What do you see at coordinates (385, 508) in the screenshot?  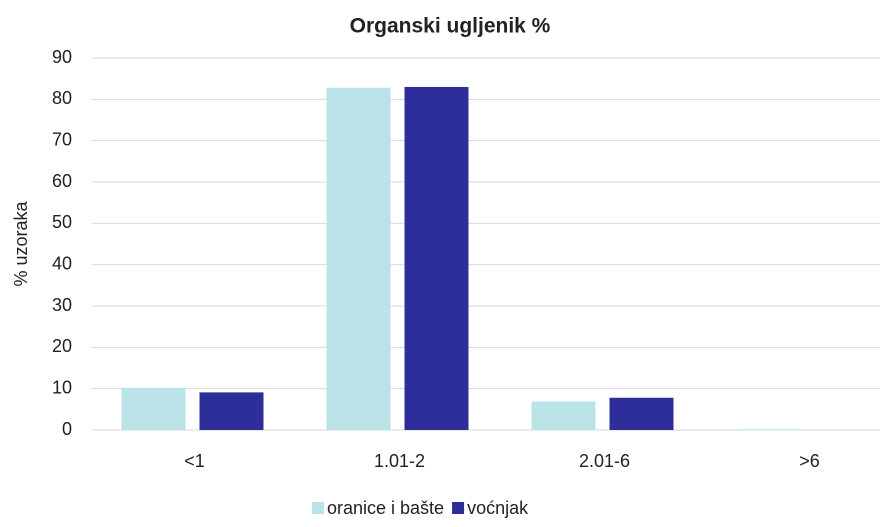 I see `legend-label: oranice i bašte` at bounding box center [385, 508].